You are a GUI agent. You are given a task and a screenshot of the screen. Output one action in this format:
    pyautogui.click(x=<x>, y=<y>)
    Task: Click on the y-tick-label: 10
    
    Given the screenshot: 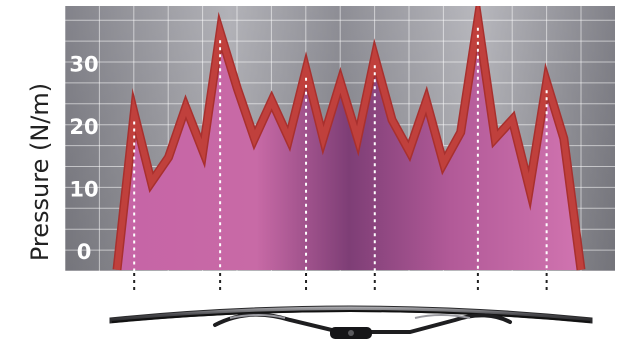 What is the action you would take?
    pyautogui.click(x=83, y=190)
    